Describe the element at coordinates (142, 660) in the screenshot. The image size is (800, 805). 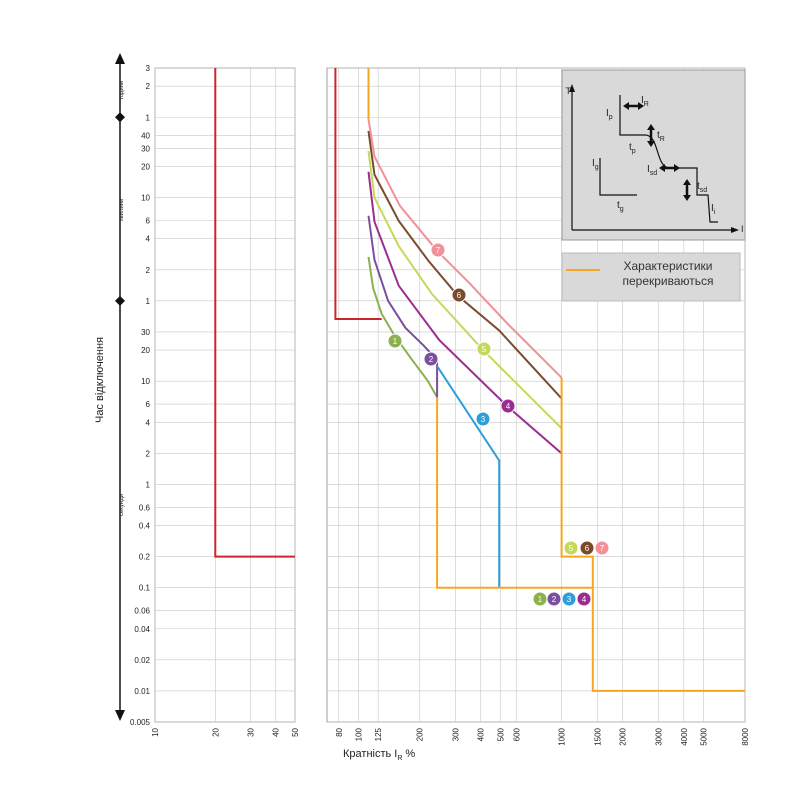
I see `y-tick-label: 0.02` at that location.